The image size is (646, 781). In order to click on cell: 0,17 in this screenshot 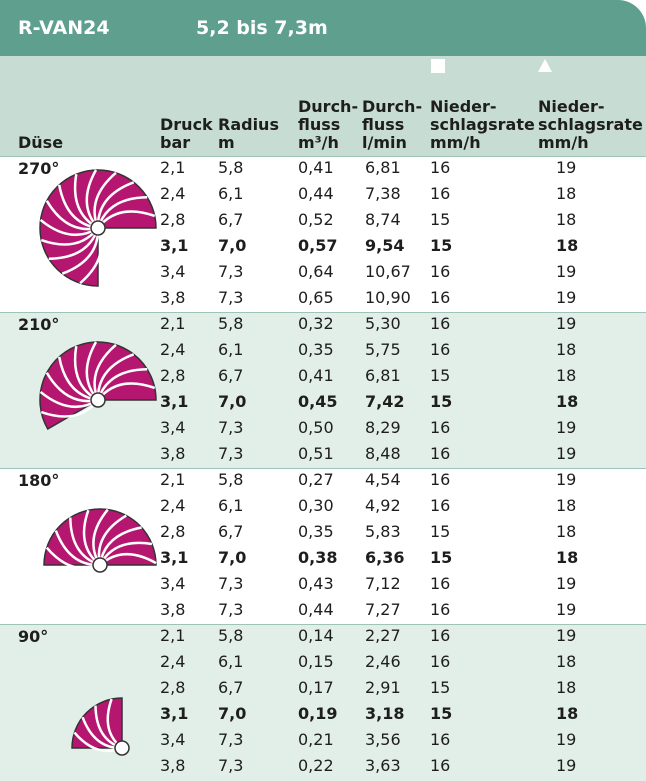, I will do `click(316, 687)`.